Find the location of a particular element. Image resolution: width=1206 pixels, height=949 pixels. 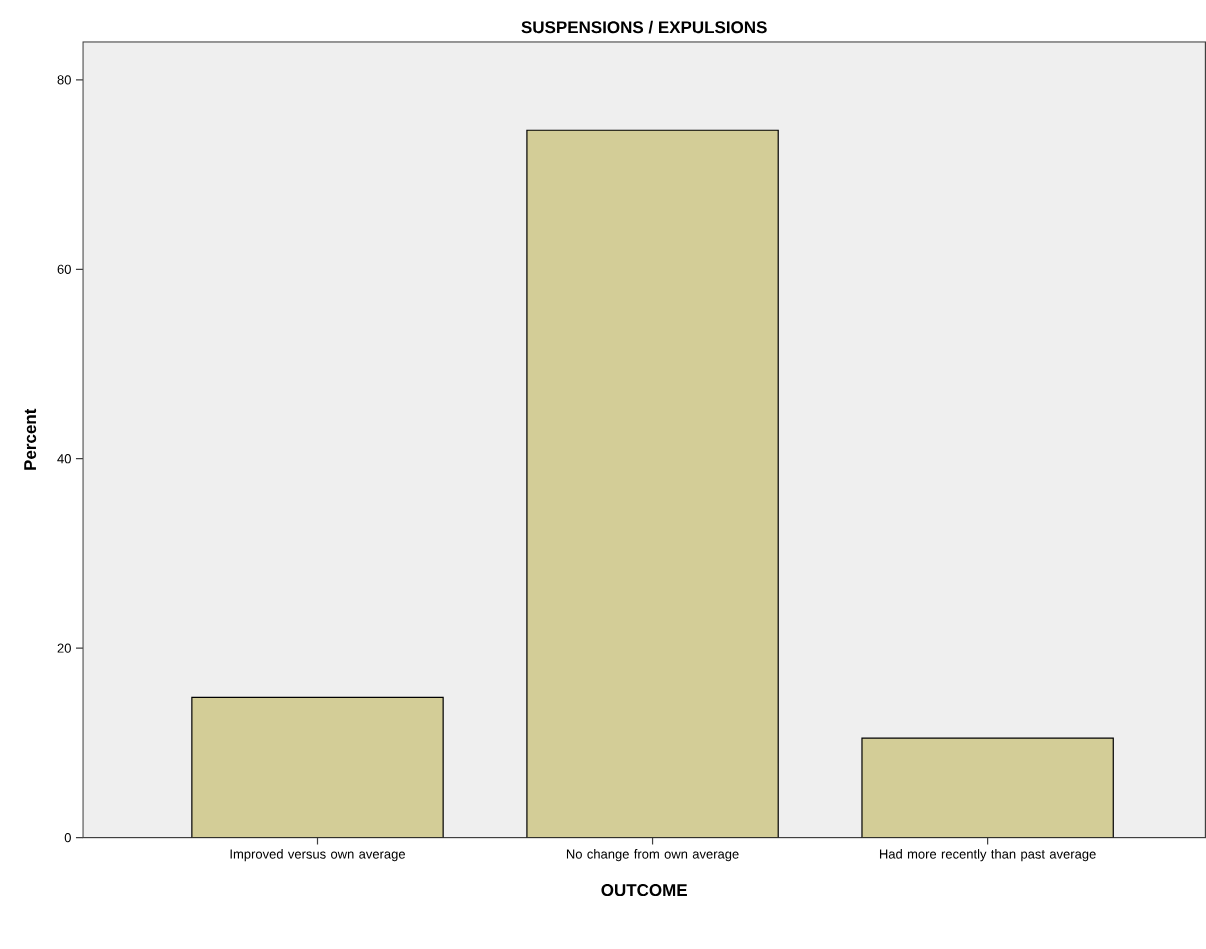

x-tick-label: Improved versus own average is located at coordinates (317, 855).